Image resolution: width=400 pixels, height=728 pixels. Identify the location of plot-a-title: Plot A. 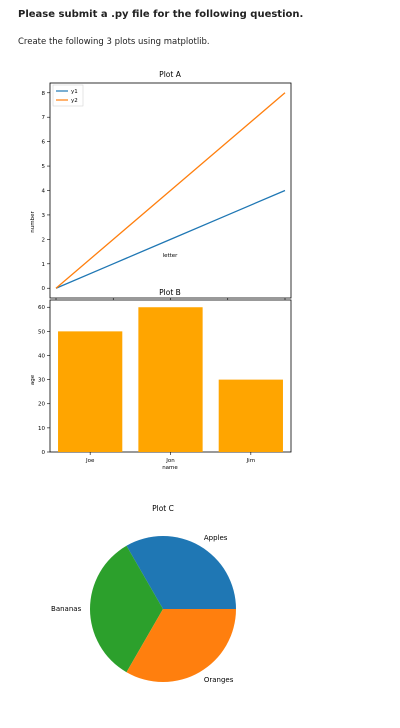
(170, 74).